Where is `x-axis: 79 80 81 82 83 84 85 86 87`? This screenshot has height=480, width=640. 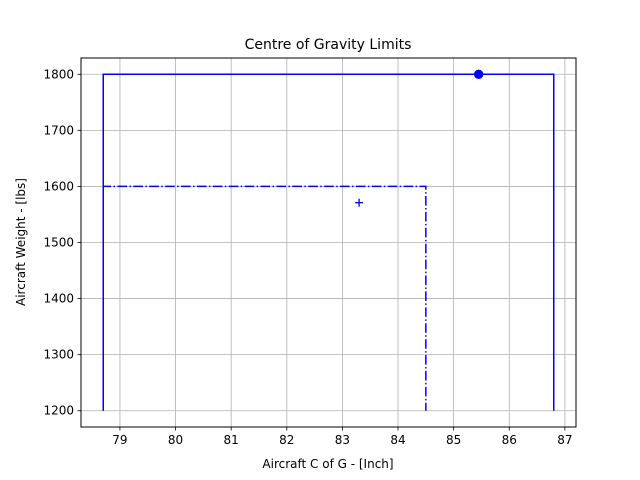 x-axis: 79 80 81 82 83 84 85 86 87 is located at coordinates (342, 437).